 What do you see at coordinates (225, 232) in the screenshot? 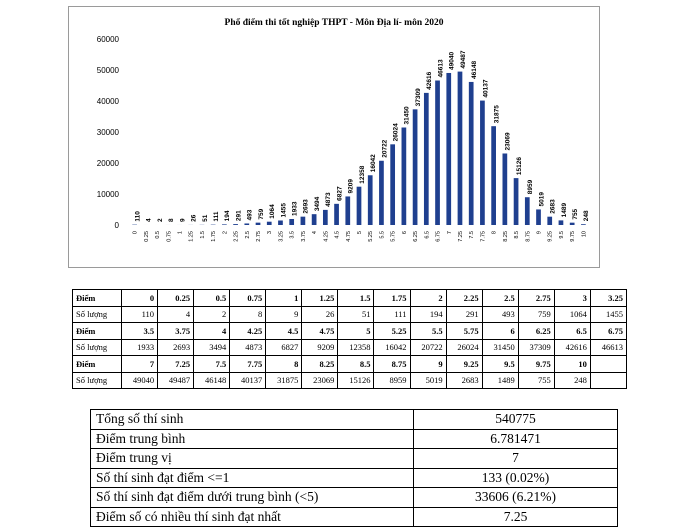
I see `x-tick-label: 2` at bounding box center [225, 232].